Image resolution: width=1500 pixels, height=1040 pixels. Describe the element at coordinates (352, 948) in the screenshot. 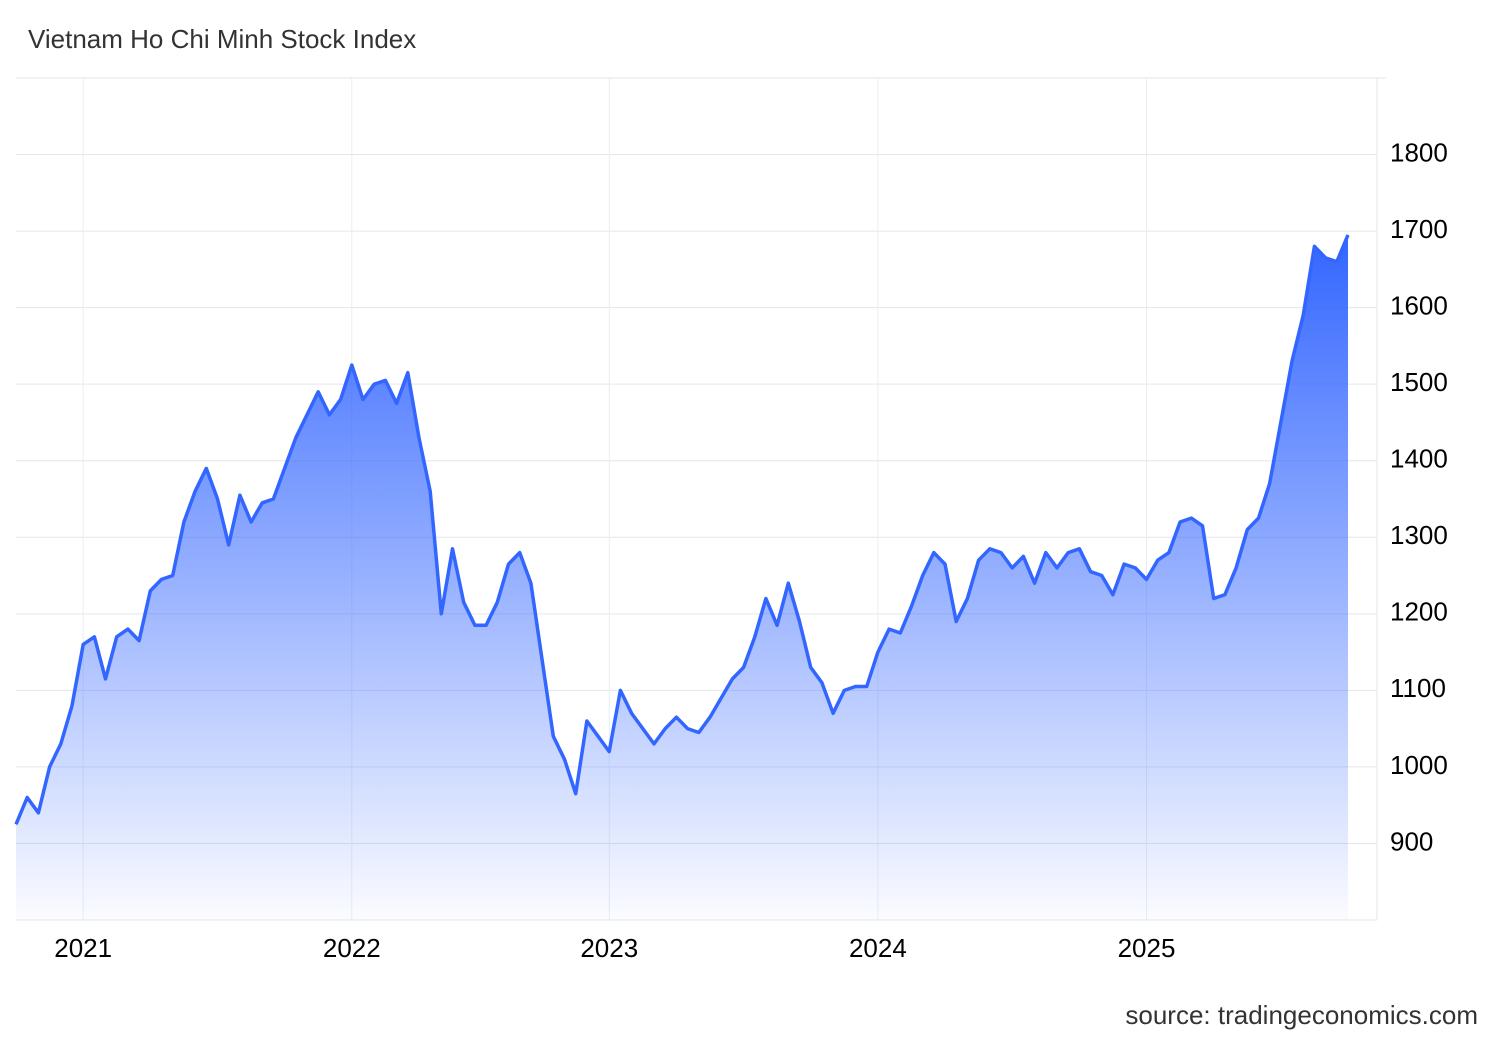

I see `x-tick-label: 2022` at that location.